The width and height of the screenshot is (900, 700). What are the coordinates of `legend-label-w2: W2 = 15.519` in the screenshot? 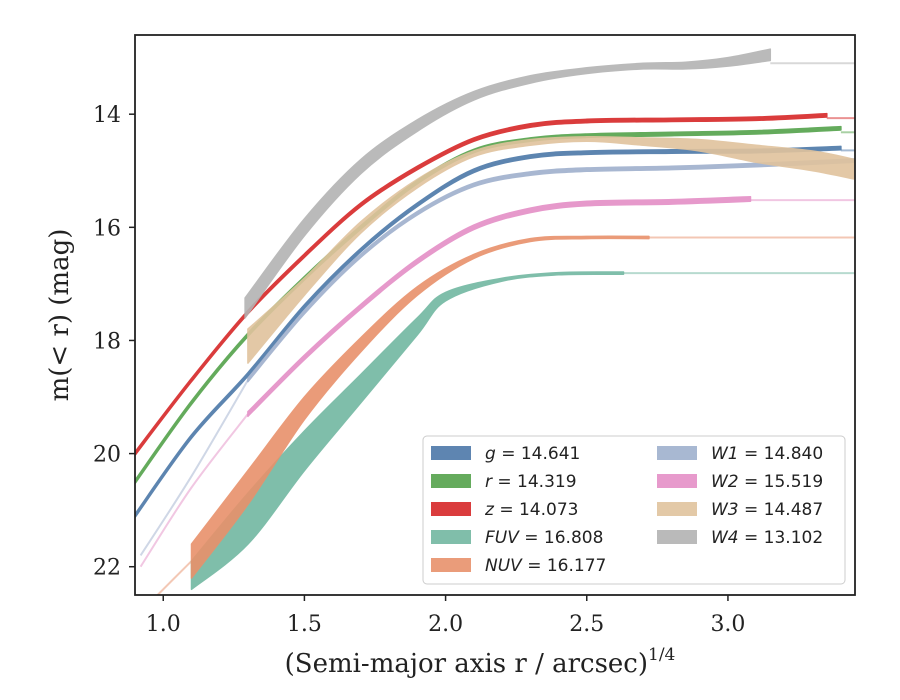 It's located at (767, 482).